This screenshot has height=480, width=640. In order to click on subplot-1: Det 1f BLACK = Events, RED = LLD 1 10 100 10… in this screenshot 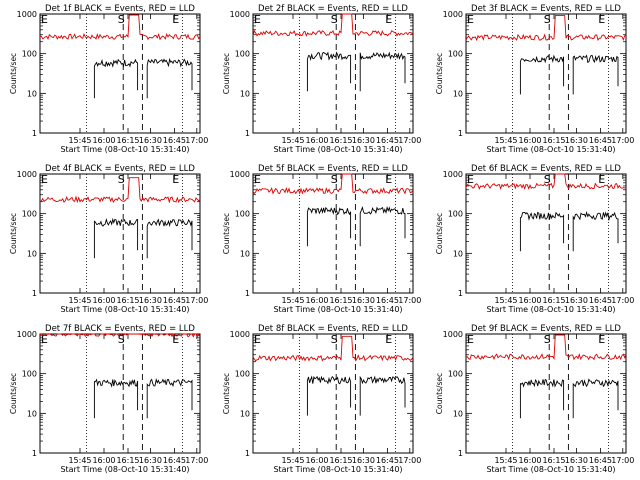, I will do `click(108, 79)`.